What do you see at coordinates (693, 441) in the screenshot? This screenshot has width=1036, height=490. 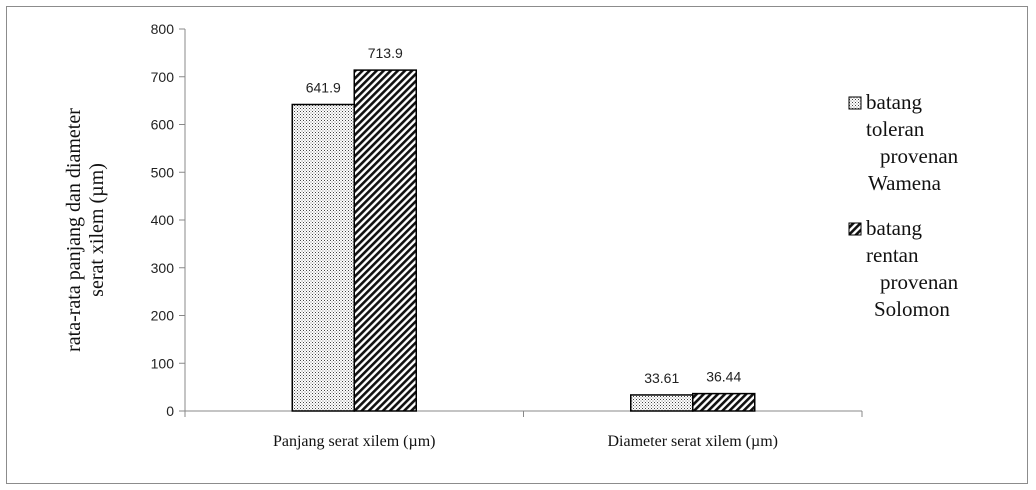 I see `category-label-diameter: Diameter serat xilem (µm)` at bounding box center [693, 441].